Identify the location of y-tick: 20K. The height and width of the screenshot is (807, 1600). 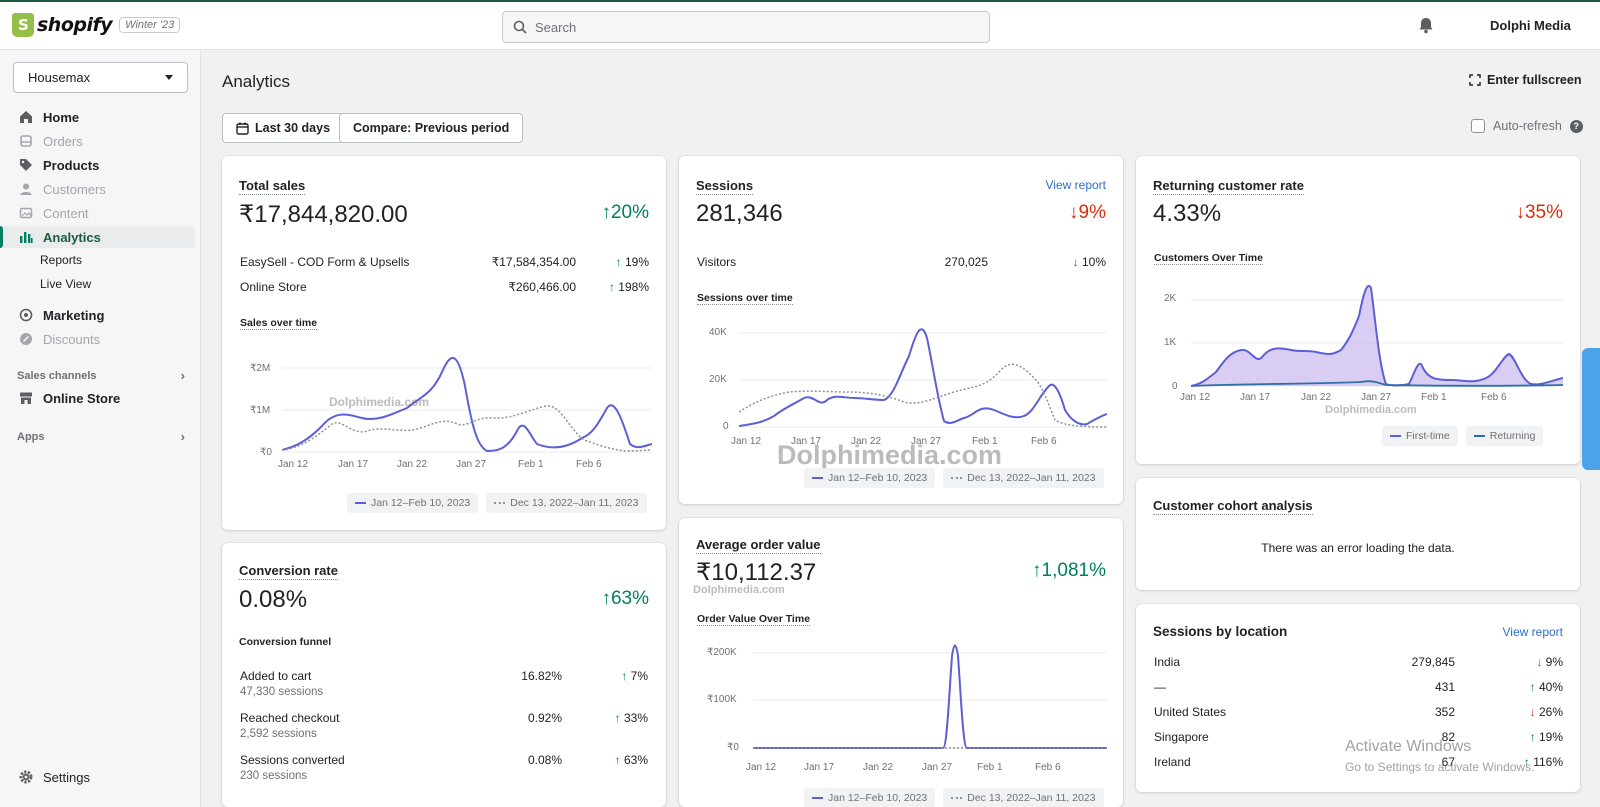
(718, 379).